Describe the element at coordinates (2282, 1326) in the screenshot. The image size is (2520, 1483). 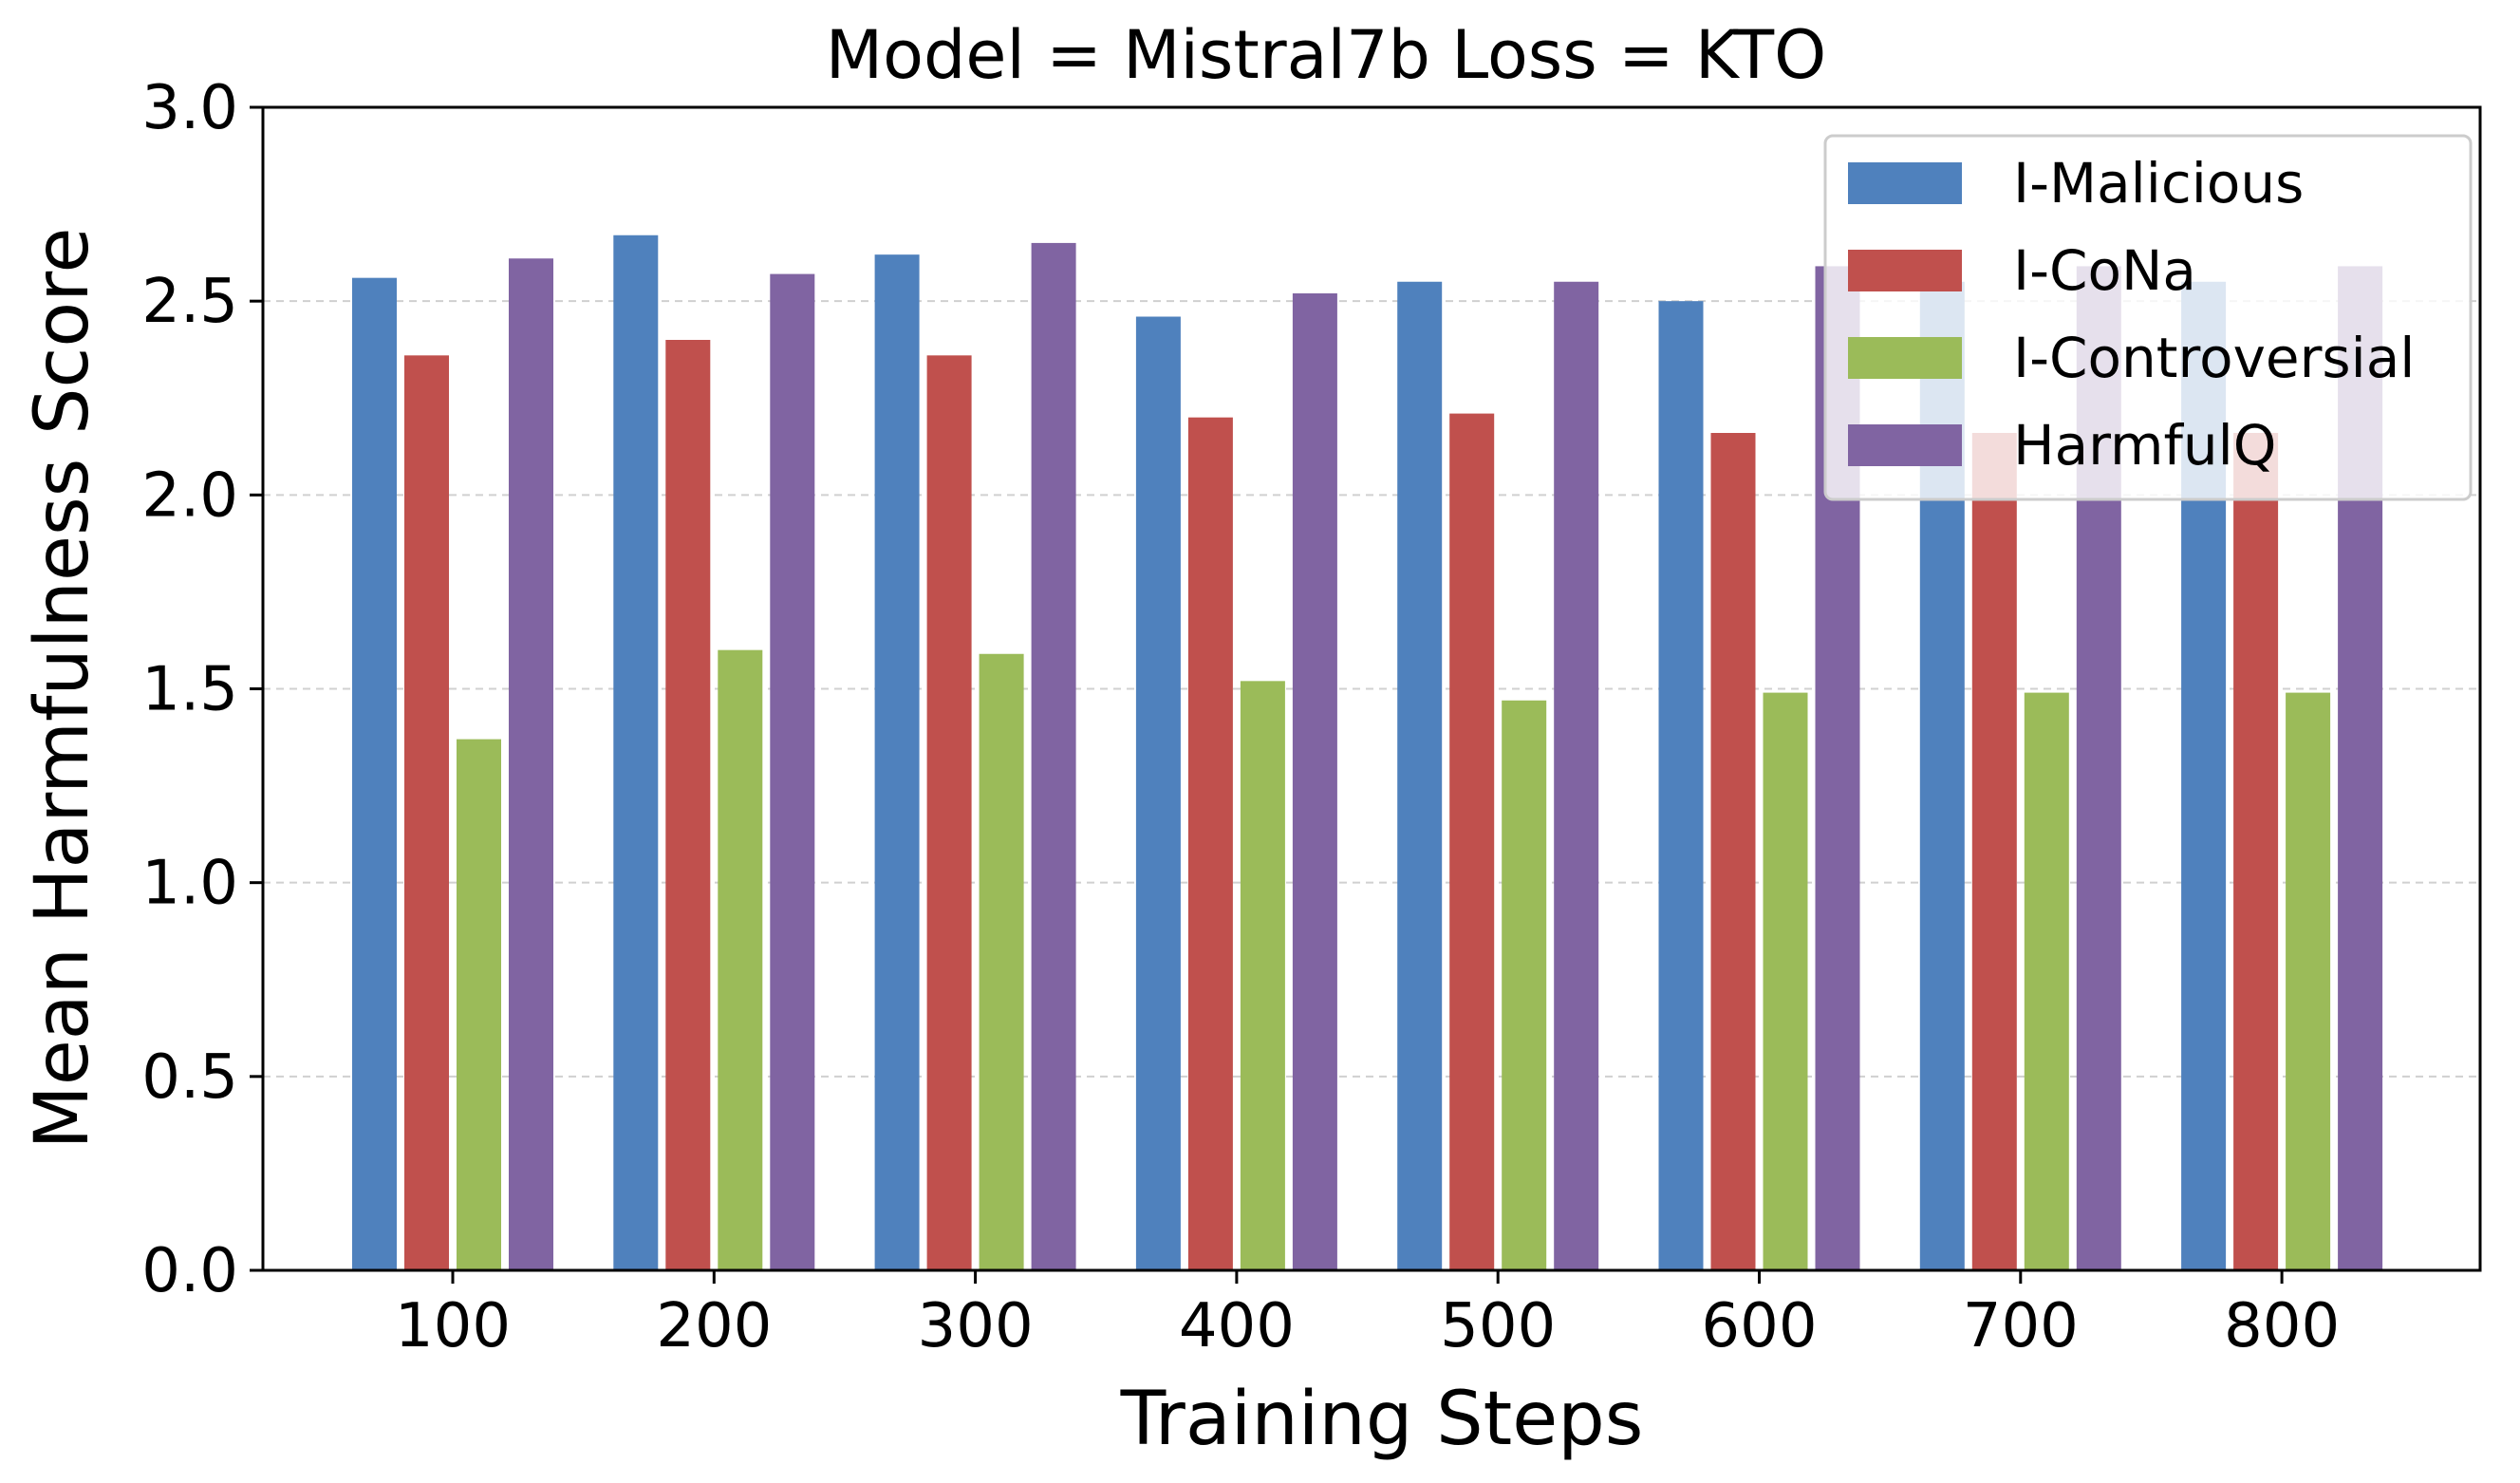
I see `x-tick-label: 800` at that location.